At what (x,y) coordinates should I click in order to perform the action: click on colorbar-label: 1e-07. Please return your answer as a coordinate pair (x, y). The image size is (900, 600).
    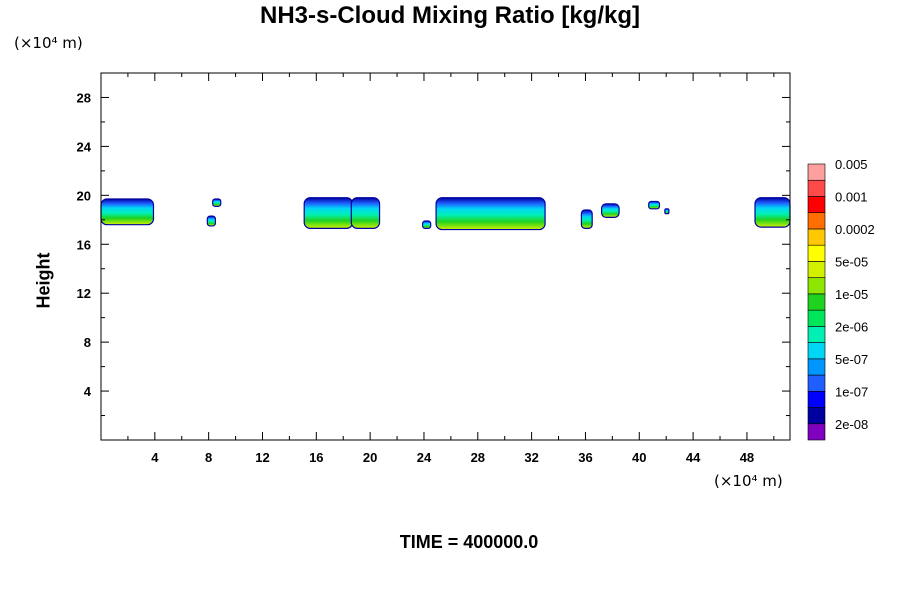
    Looking at the image, I should click on (851, 391).